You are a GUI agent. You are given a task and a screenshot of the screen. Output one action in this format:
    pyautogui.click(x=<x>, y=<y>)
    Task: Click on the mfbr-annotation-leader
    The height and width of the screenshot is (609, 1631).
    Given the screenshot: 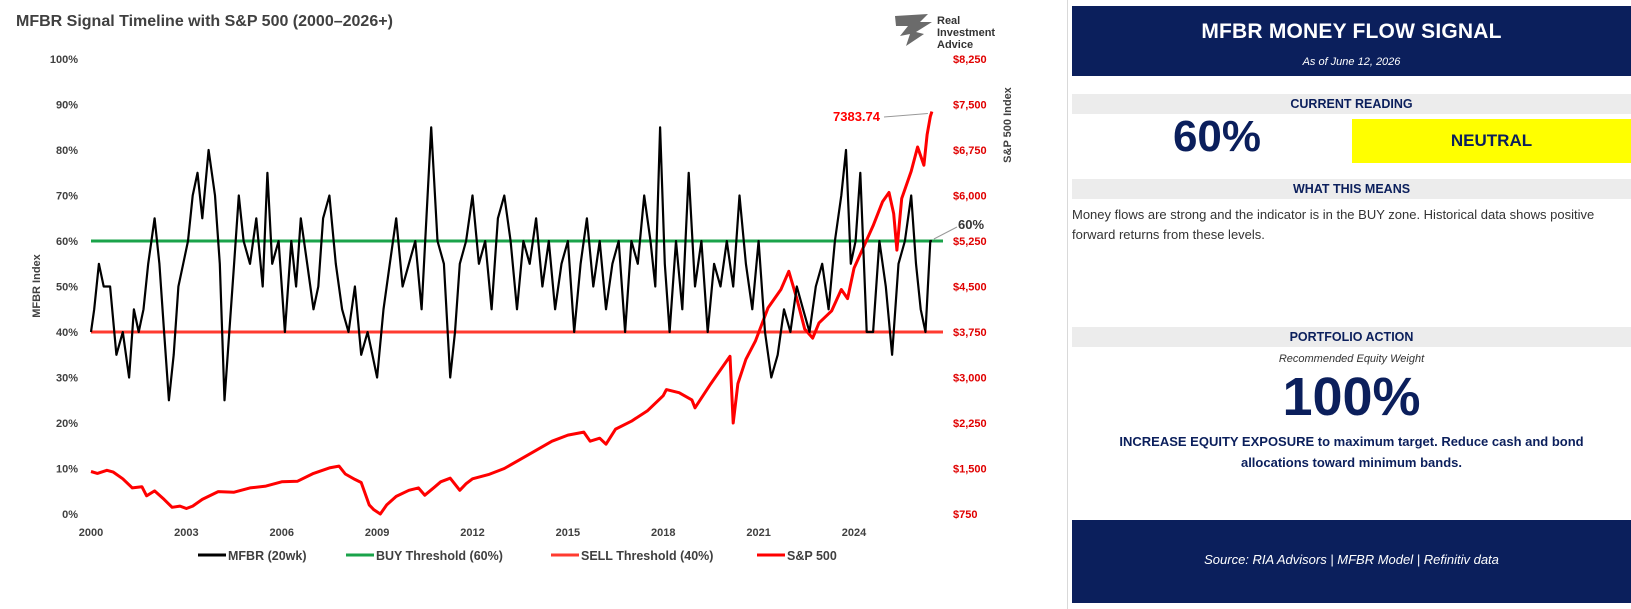 What is the action you would take?
    pyautogui.click(x=945, y=233)
    